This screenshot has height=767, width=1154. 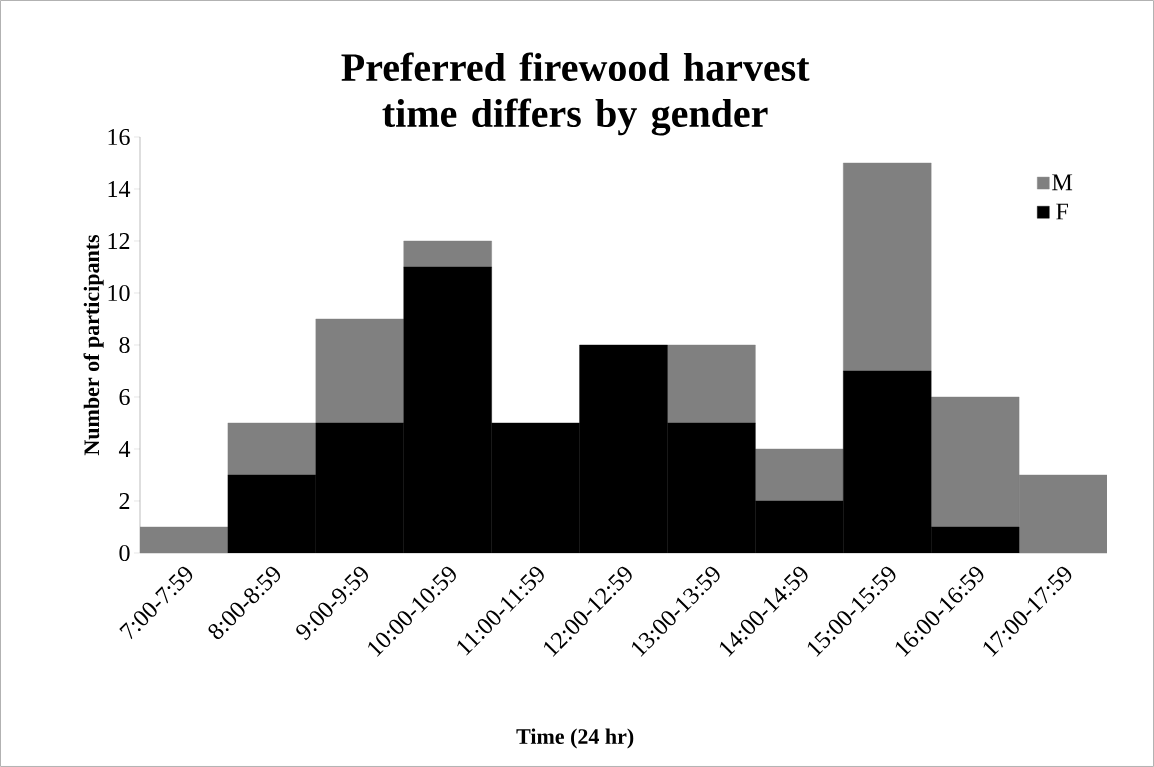 I want to click on y-tick-label: 2, so click(x=124, y=501).